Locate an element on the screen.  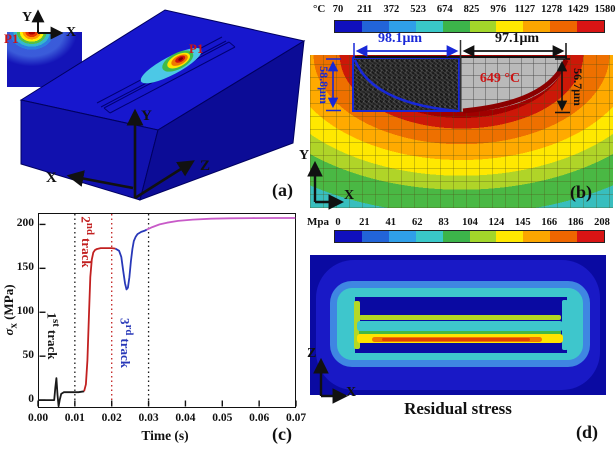
block-right-face is located at coordinates (222, 120).